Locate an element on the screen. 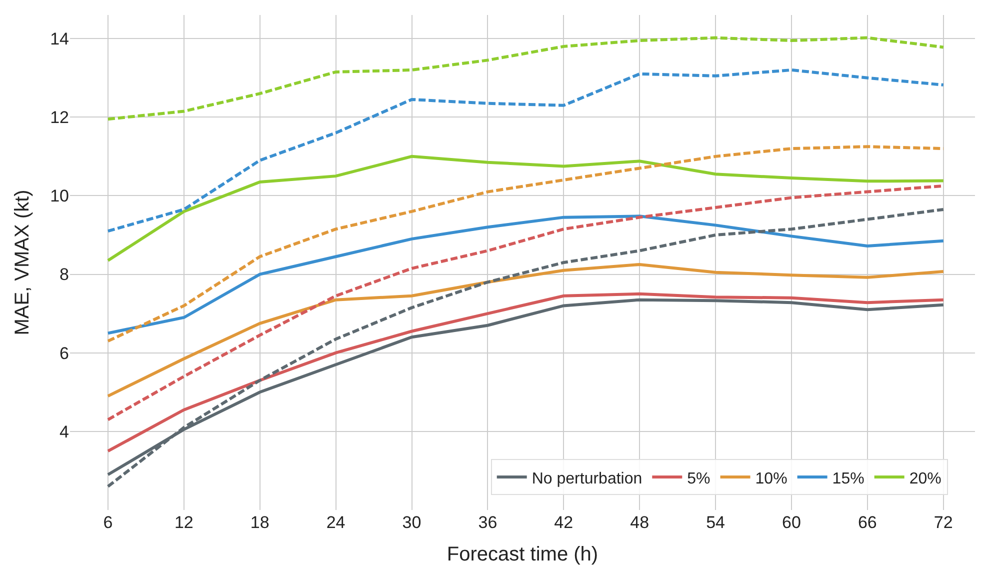  x-tick-label: 42 is located at coordinates (564, 522).